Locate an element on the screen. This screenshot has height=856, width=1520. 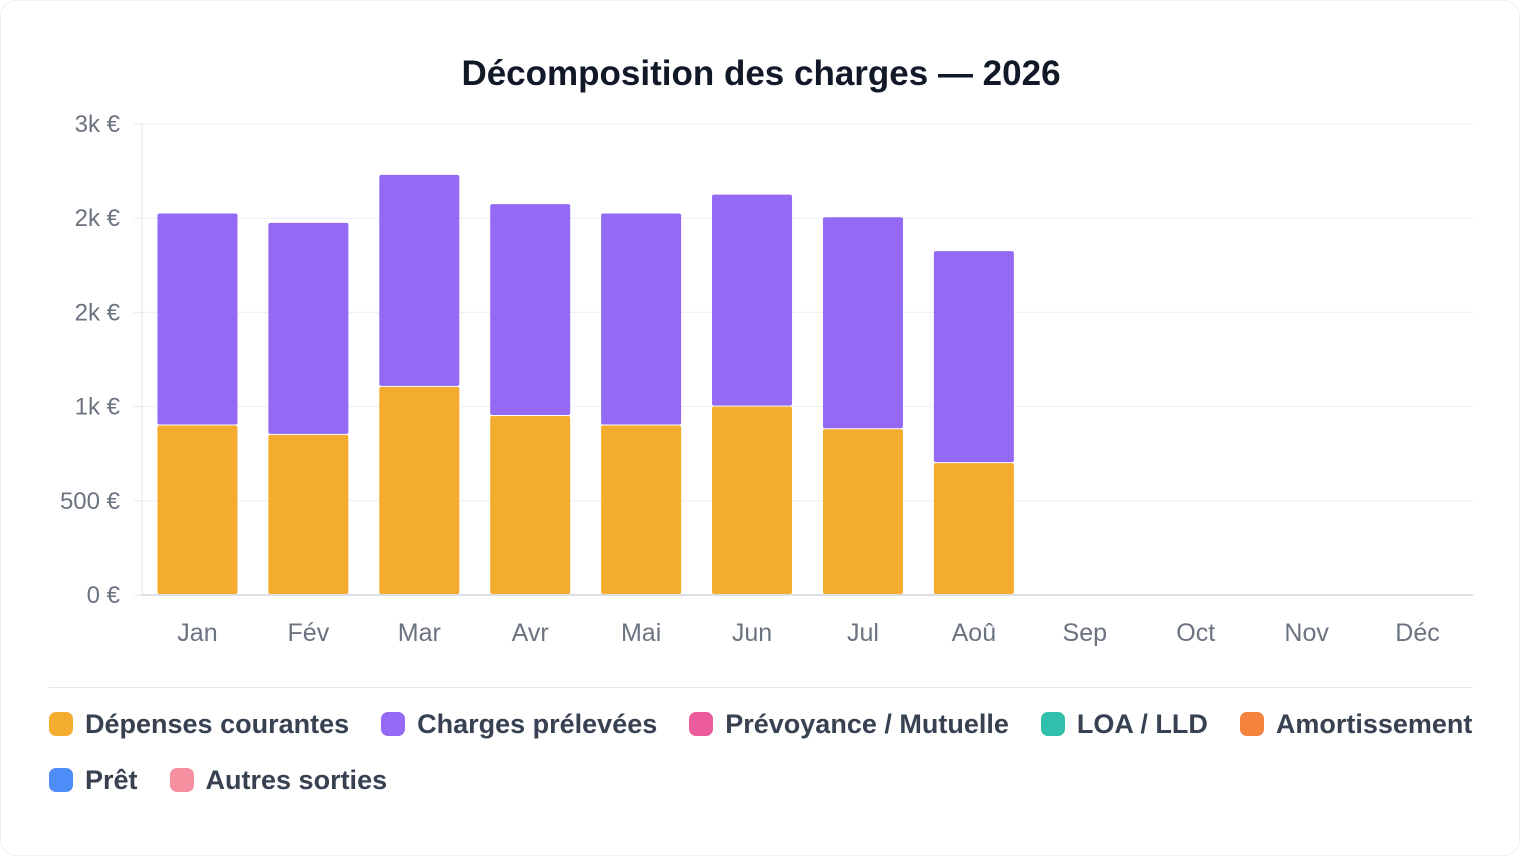
y-tick-label: 3k € is located at coordinates (98, 124).